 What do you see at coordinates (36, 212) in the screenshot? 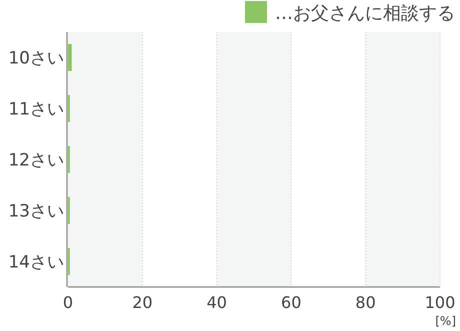
I see `y-tick-label: 13さい` at bounding box center [36, 212].